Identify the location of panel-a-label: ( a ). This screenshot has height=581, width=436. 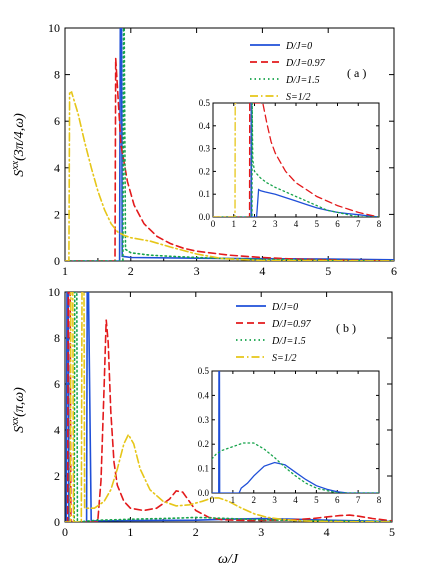
(356, 73).